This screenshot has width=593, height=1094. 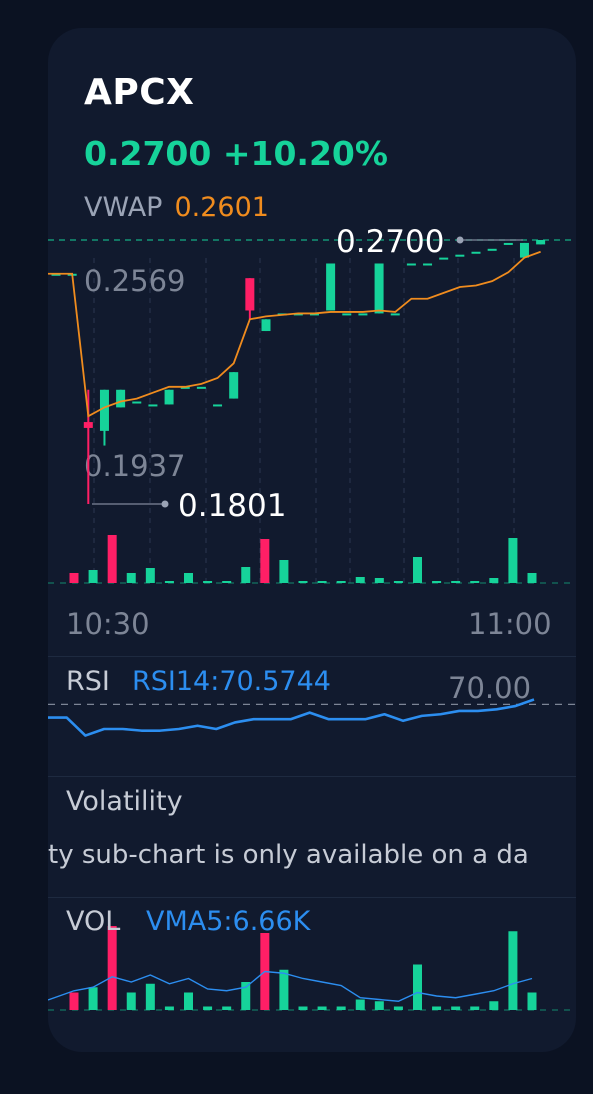 What do you see at coordinates (139, 92) in the screenshot?
I see `ticker-symbol: APCX` at bounding box center [139, 92].